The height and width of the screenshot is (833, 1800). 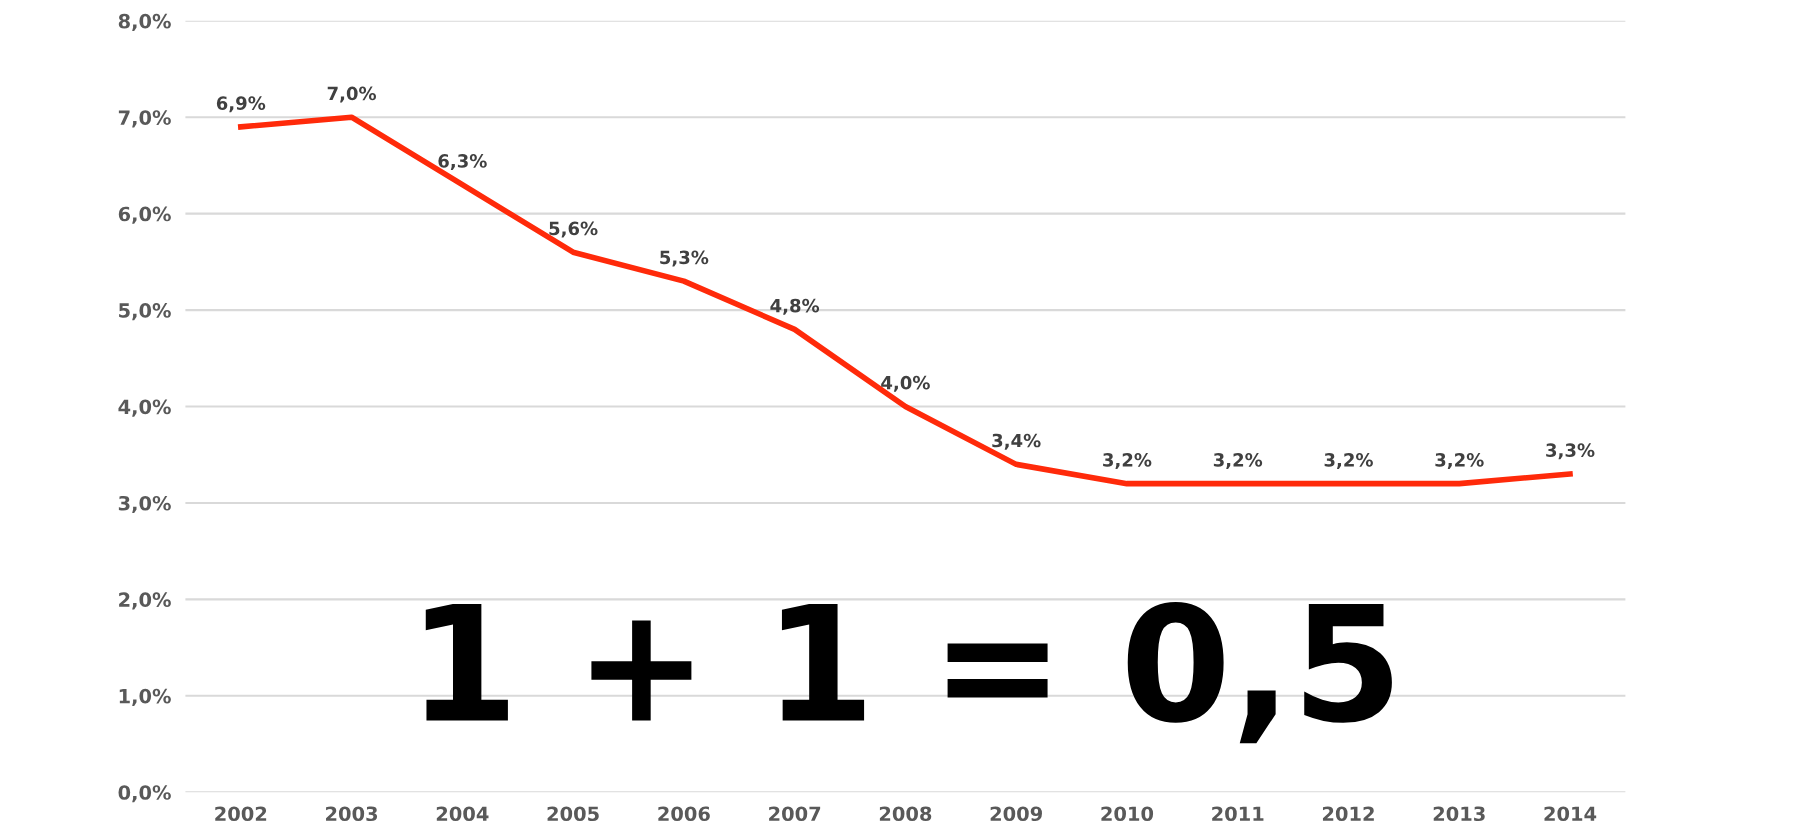 I want to click on data-label: 6,9%, so click(x=241, y=104).